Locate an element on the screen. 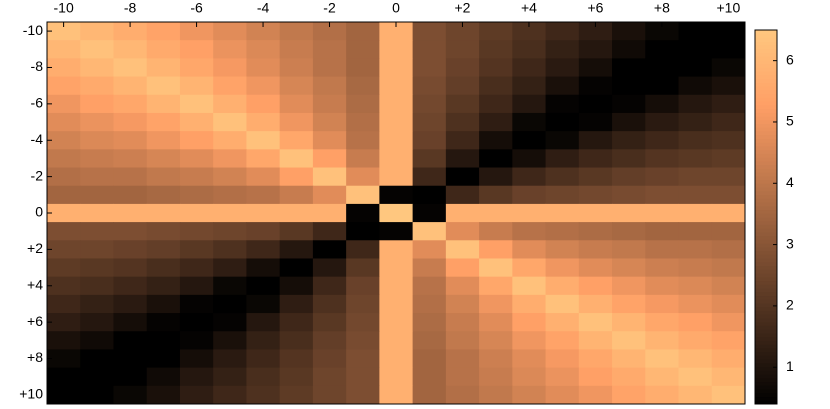 Image resolution: width=830 pixels, height=409 pixels. colorbar-tick-label: 4 is located at coordinates (790, 182).